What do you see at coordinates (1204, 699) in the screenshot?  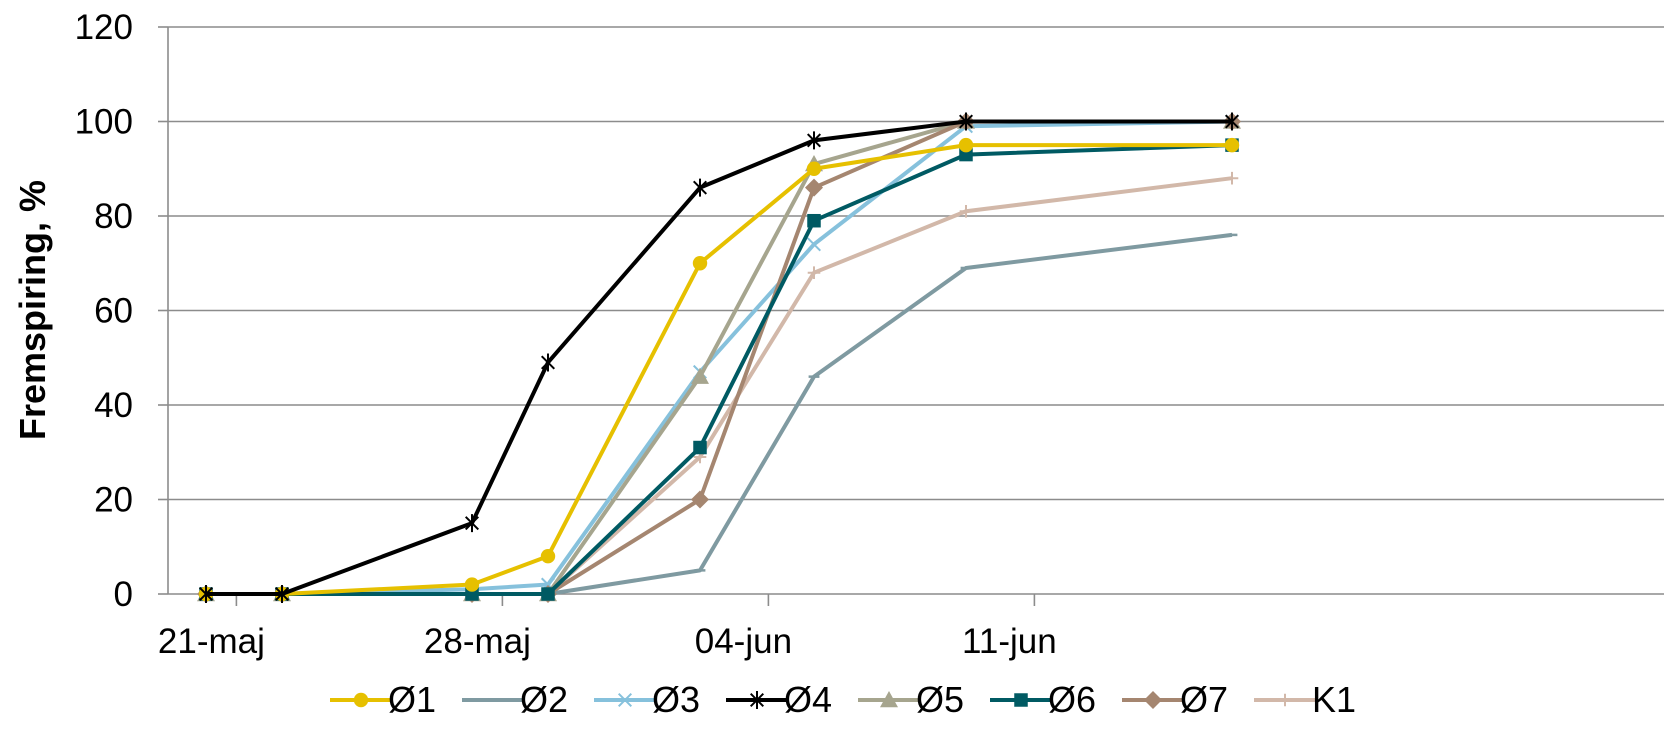 I see `legend-label: Ø7` at bounding box center [1204, 699].